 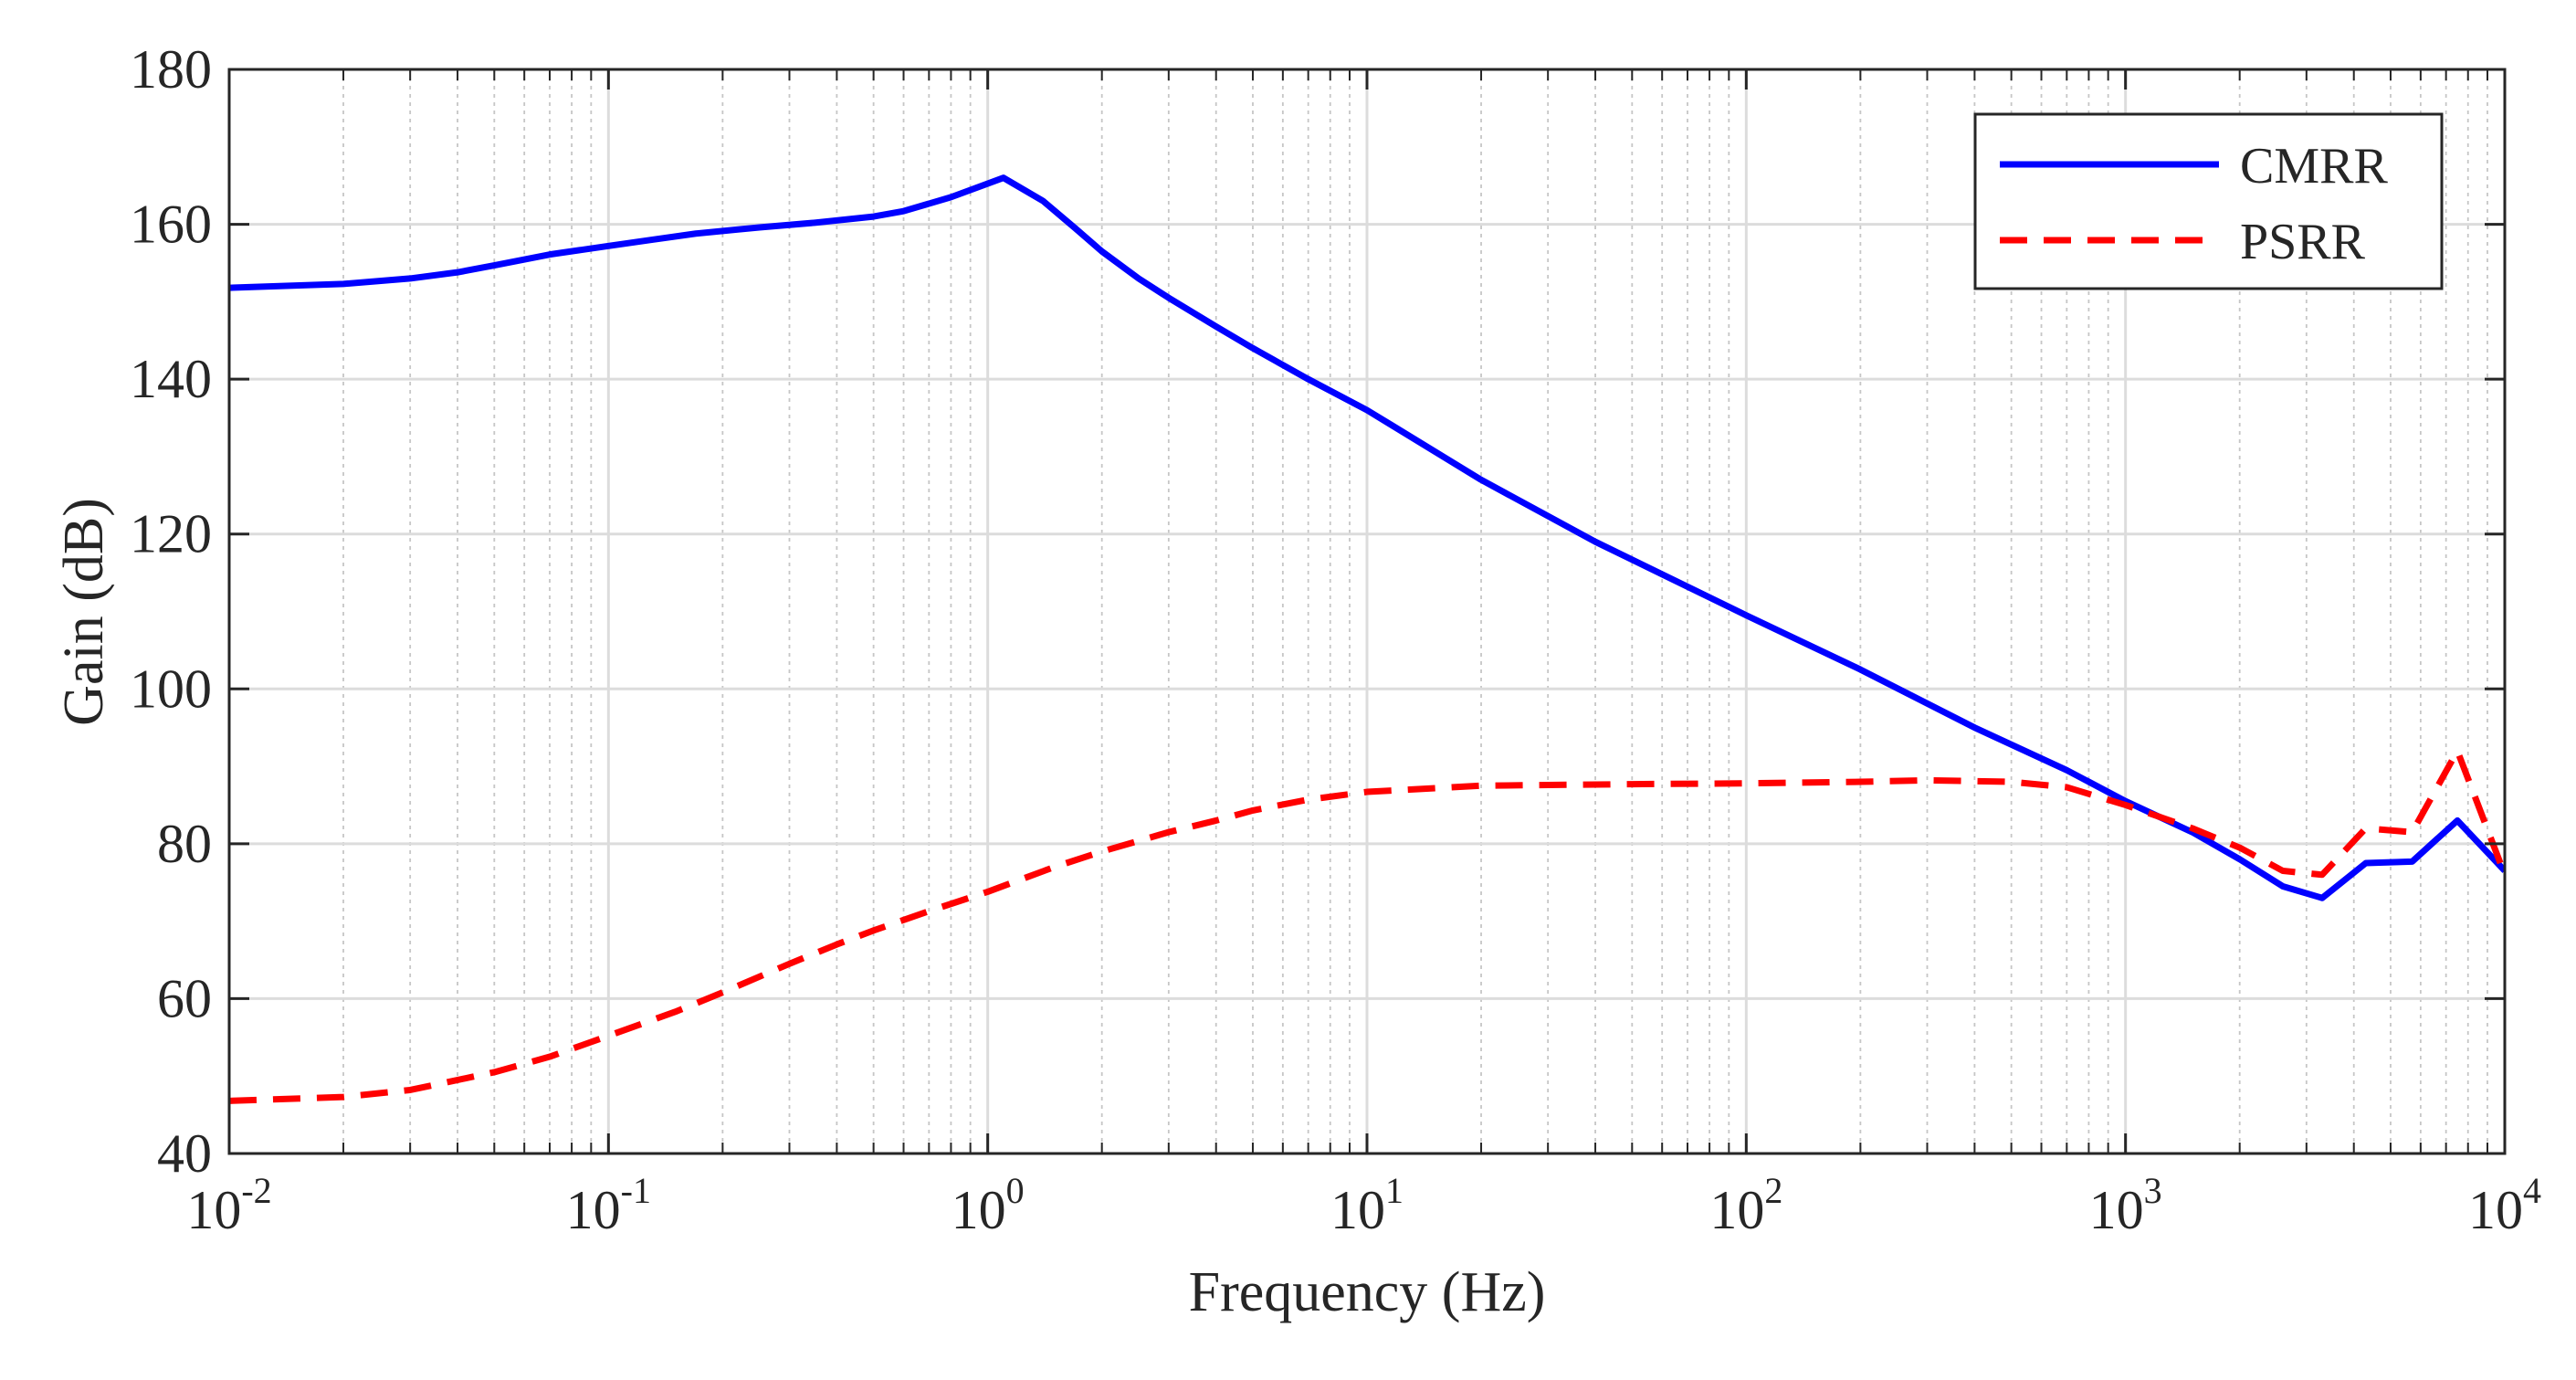 What do you see at coordinates (2303, 242) in the screenshot?
I see `legend-label-psrr: PSRR` at bounding box center [2303, 242].